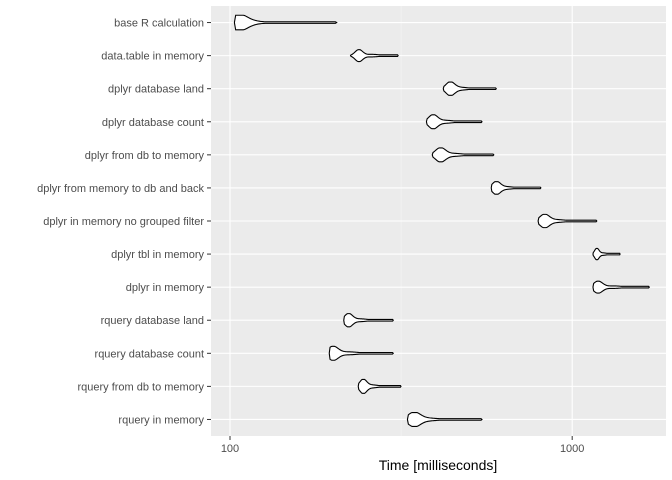  What do you see at coordinates (149, 354) in the screenshot?
I see `y-tick-label: rquery database count` at bounding box center [149, 354].